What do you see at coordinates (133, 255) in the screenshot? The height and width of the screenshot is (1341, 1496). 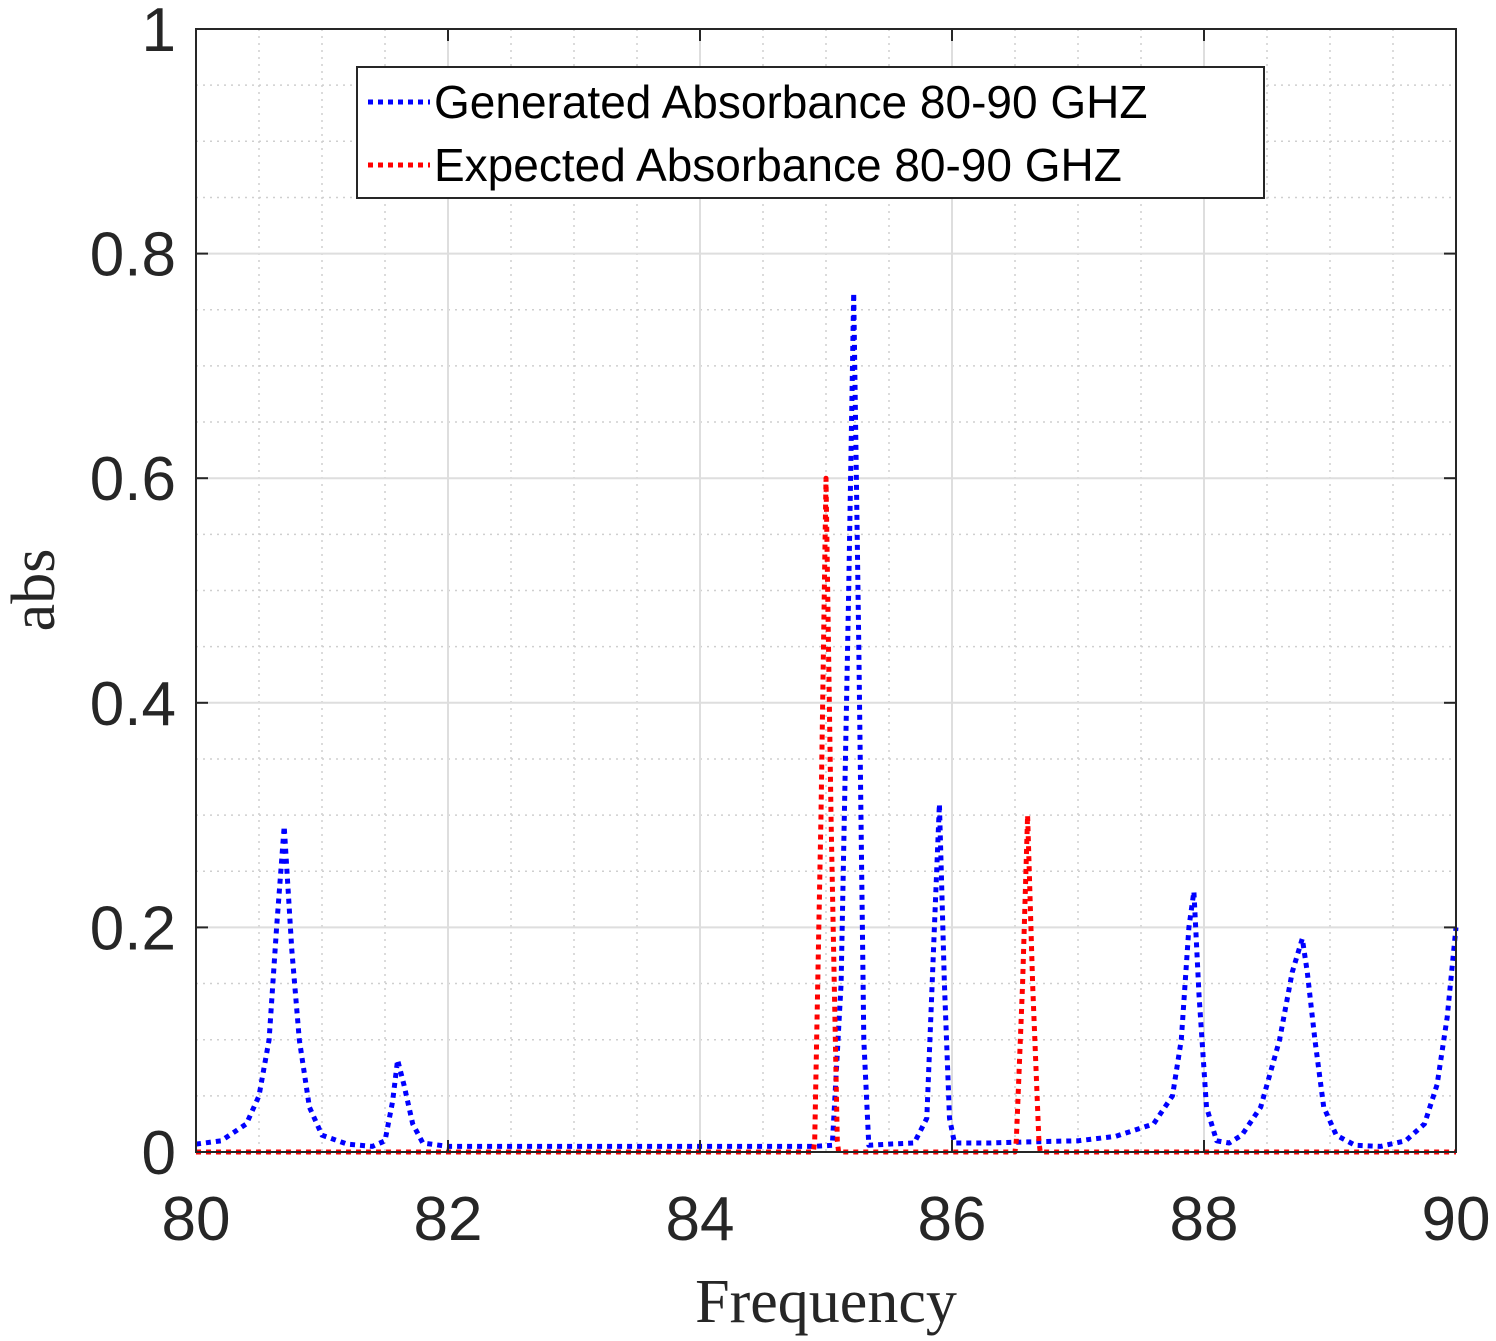 I see `y-tick-label: 0.8` at bounding box center [133, 255].